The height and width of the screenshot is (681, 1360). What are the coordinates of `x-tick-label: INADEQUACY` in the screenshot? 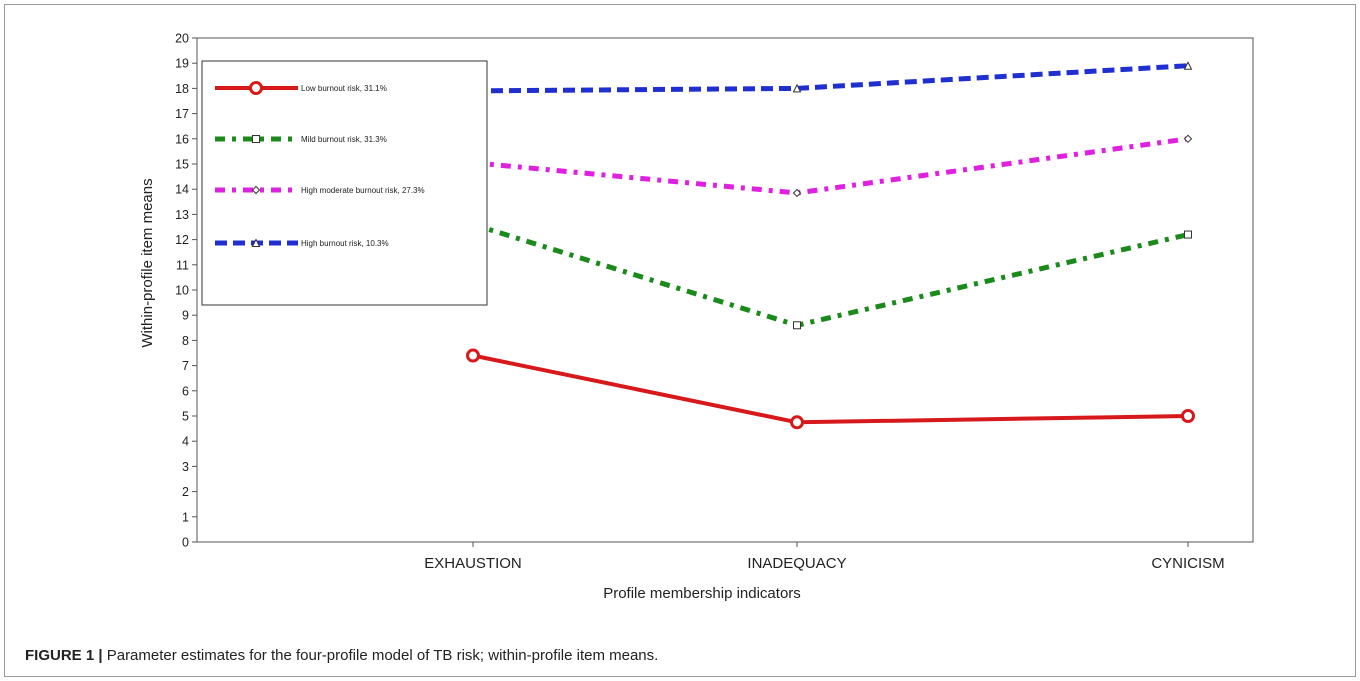 It's located at (796, 563).